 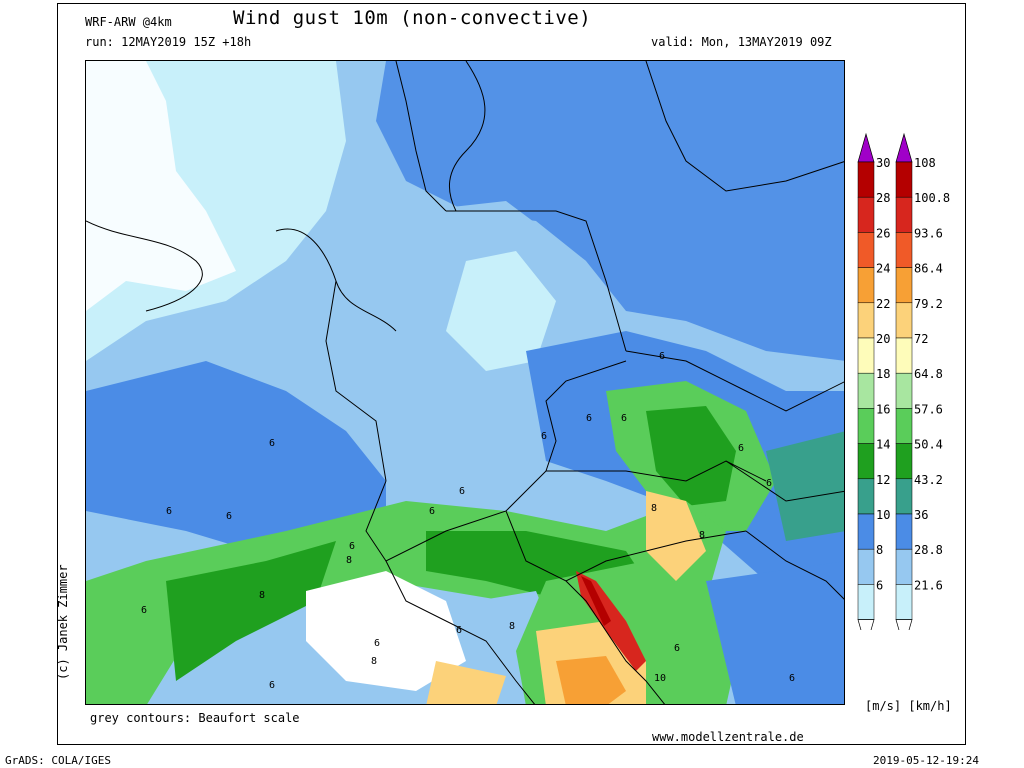 I want to click on legend-tick-label: 57.6, so click(x=928, y=409).